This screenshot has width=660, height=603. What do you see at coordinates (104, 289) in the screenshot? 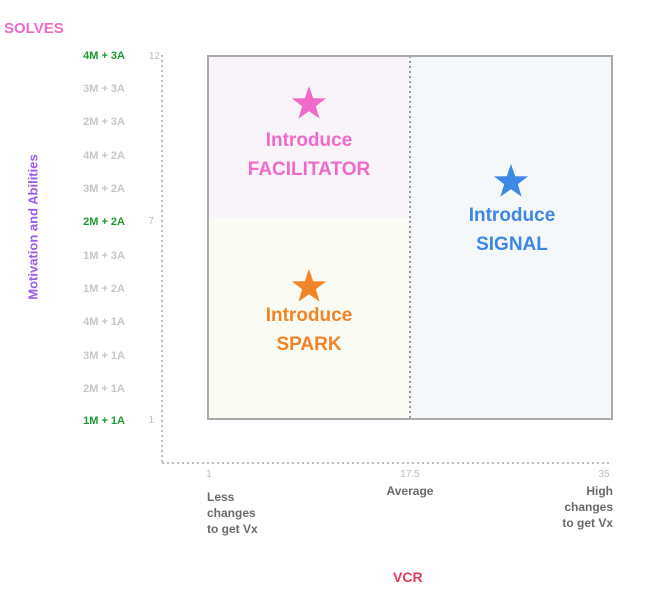
I see `y-tick-label: 1M + 2A` at bounding box center [104, 289].